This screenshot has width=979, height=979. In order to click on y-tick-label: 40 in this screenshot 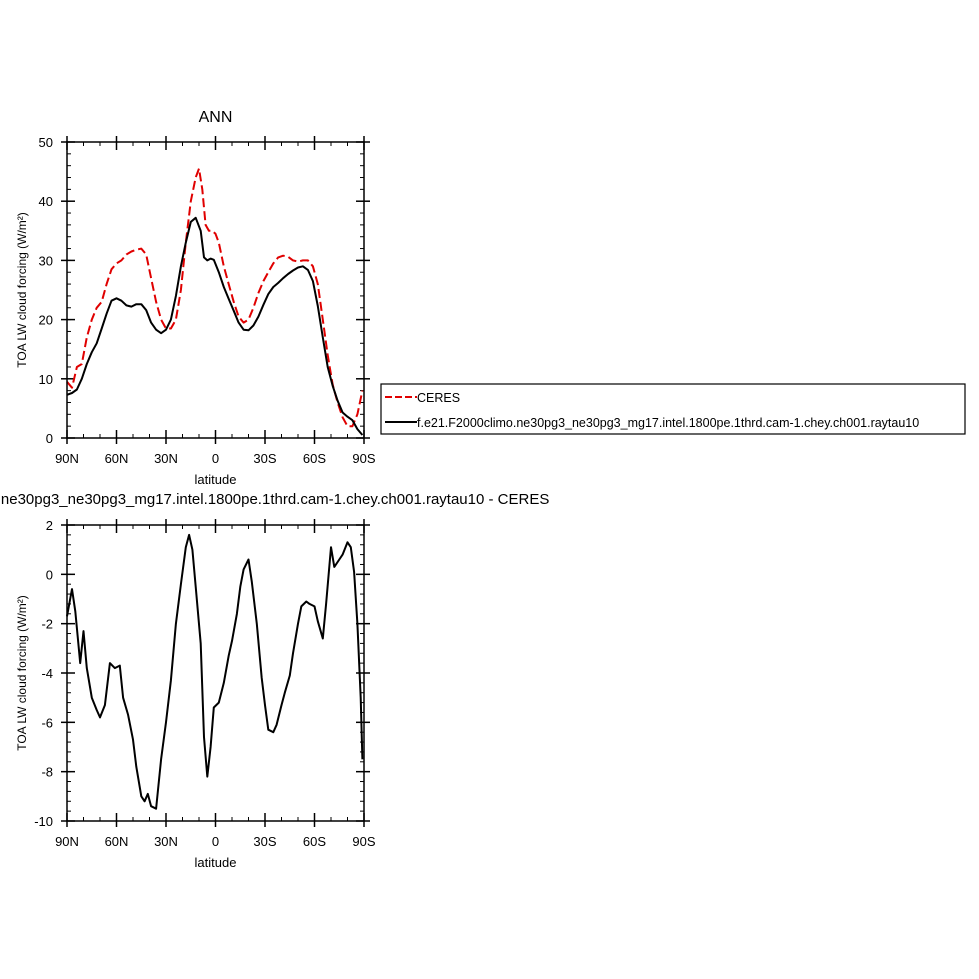, I will do `click(46, 201)`.